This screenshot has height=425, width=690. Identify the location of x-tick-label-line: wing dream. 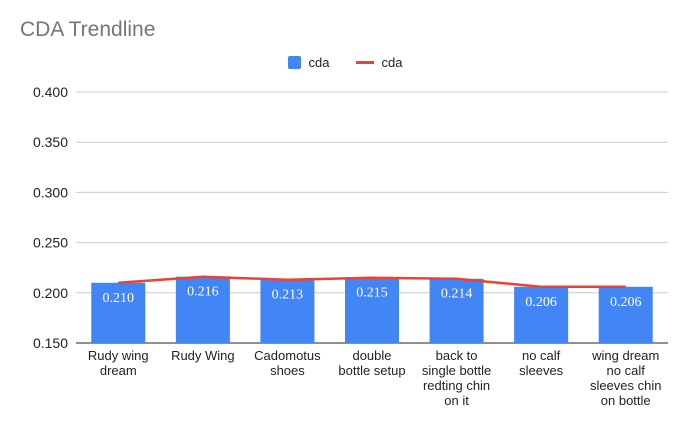
(625, 355).